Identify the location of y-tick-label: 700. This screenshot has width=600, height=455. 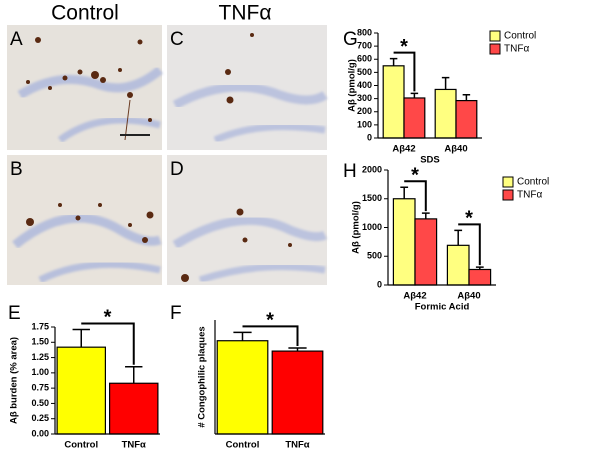
(364, 46).